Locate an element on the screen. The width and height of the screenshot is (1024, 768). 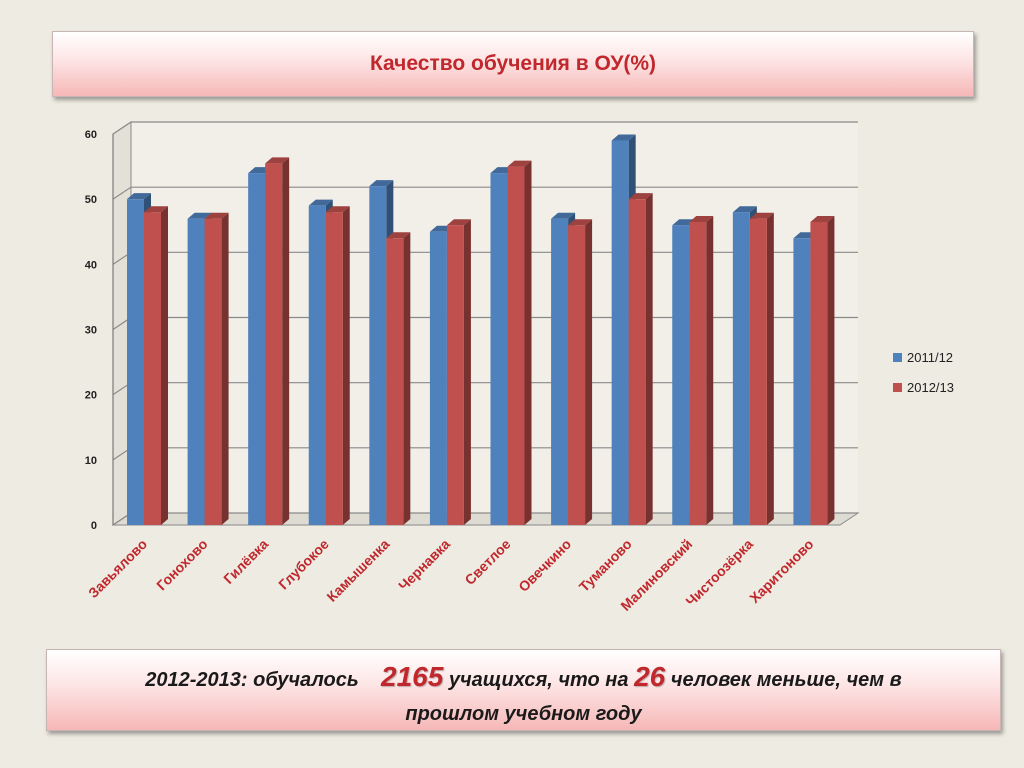
category-label: Овечкино is located at coordinates (544, 565).